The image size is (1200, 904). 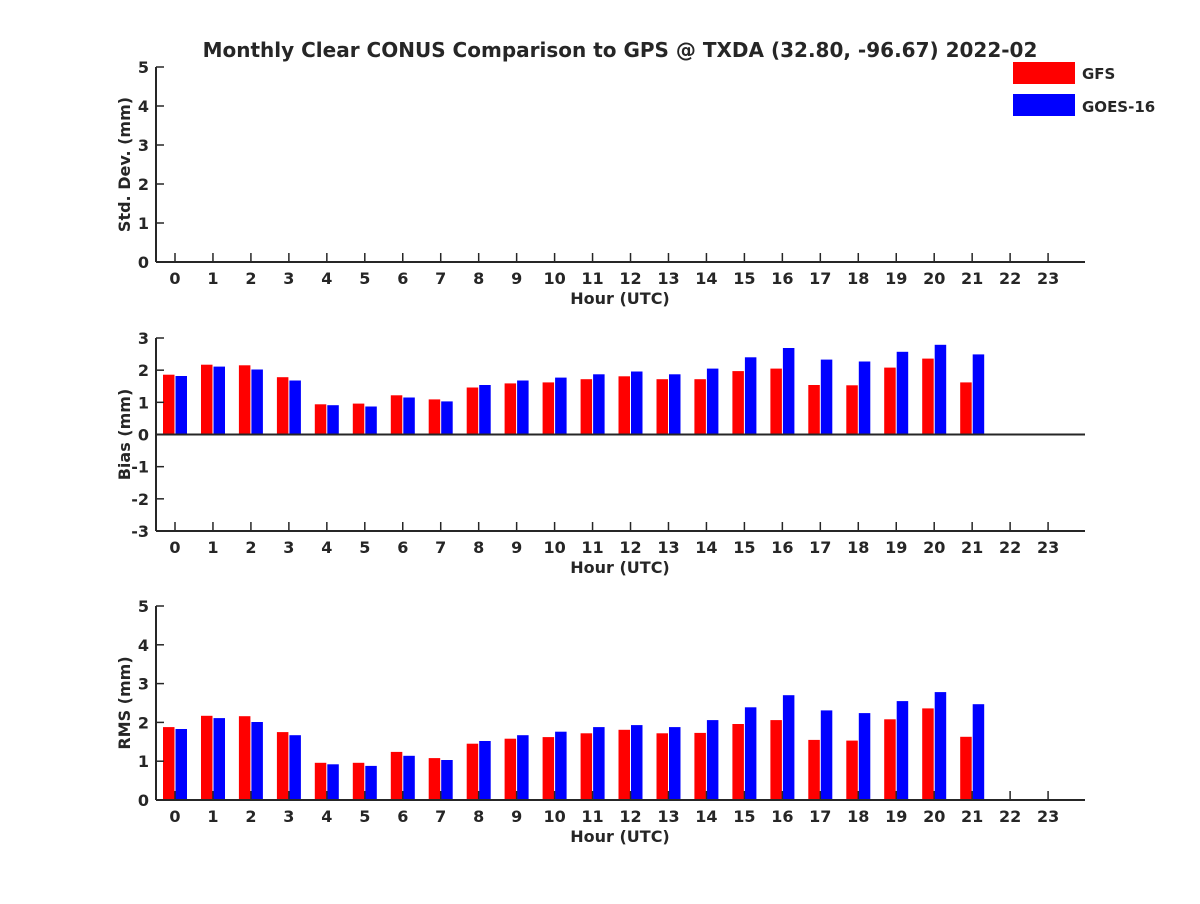 What do you see at coordinates (1010, 547) in the screenshot?
I see `x-tick-label-bias: 22` at bounding box center [1010, 547].